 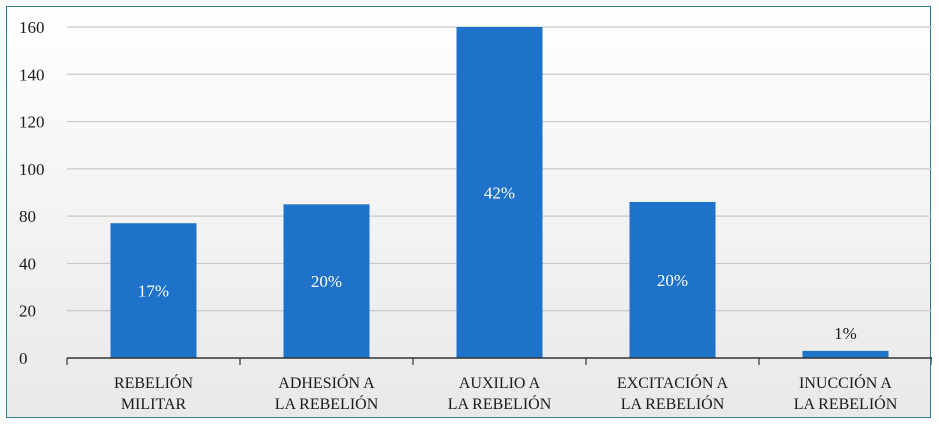 I want to click on y-tick-label: 140, so click(x=32, y=74).